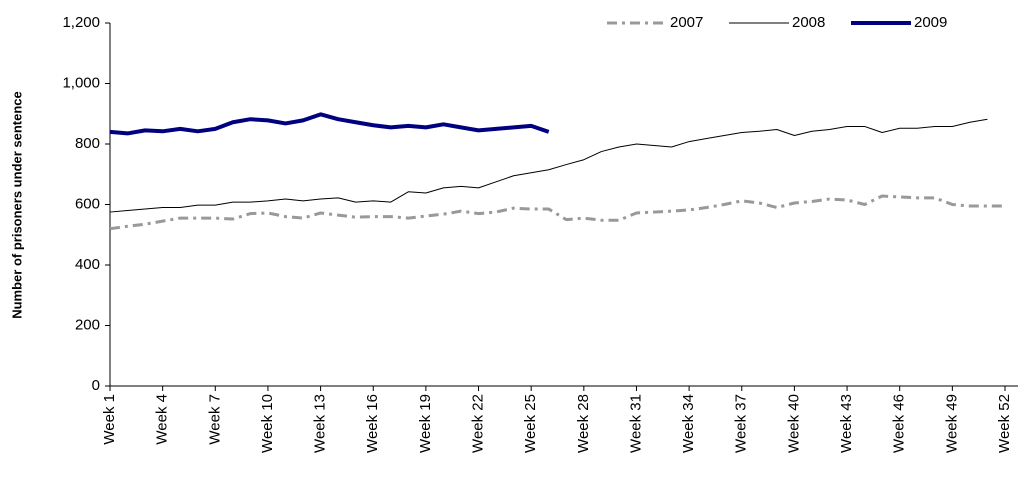 This screenshot has height=477, width=1021. What do you see at coordinates (425, 423) in the screenshot?
I see `x-tick-label: Week 19` at bounding box center [425, 423].